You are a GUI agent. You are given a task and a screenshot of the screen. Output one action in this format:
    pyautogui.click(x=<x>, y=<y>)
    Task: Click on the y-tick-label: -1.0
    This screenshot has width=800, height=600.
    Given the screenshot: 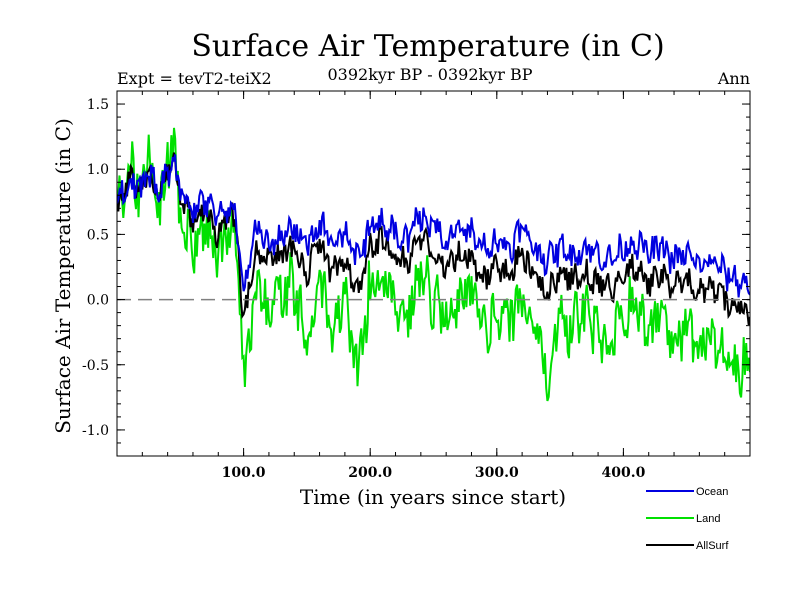 What is the action you would take?
    pyautogui.click(x=95, y=431)
    